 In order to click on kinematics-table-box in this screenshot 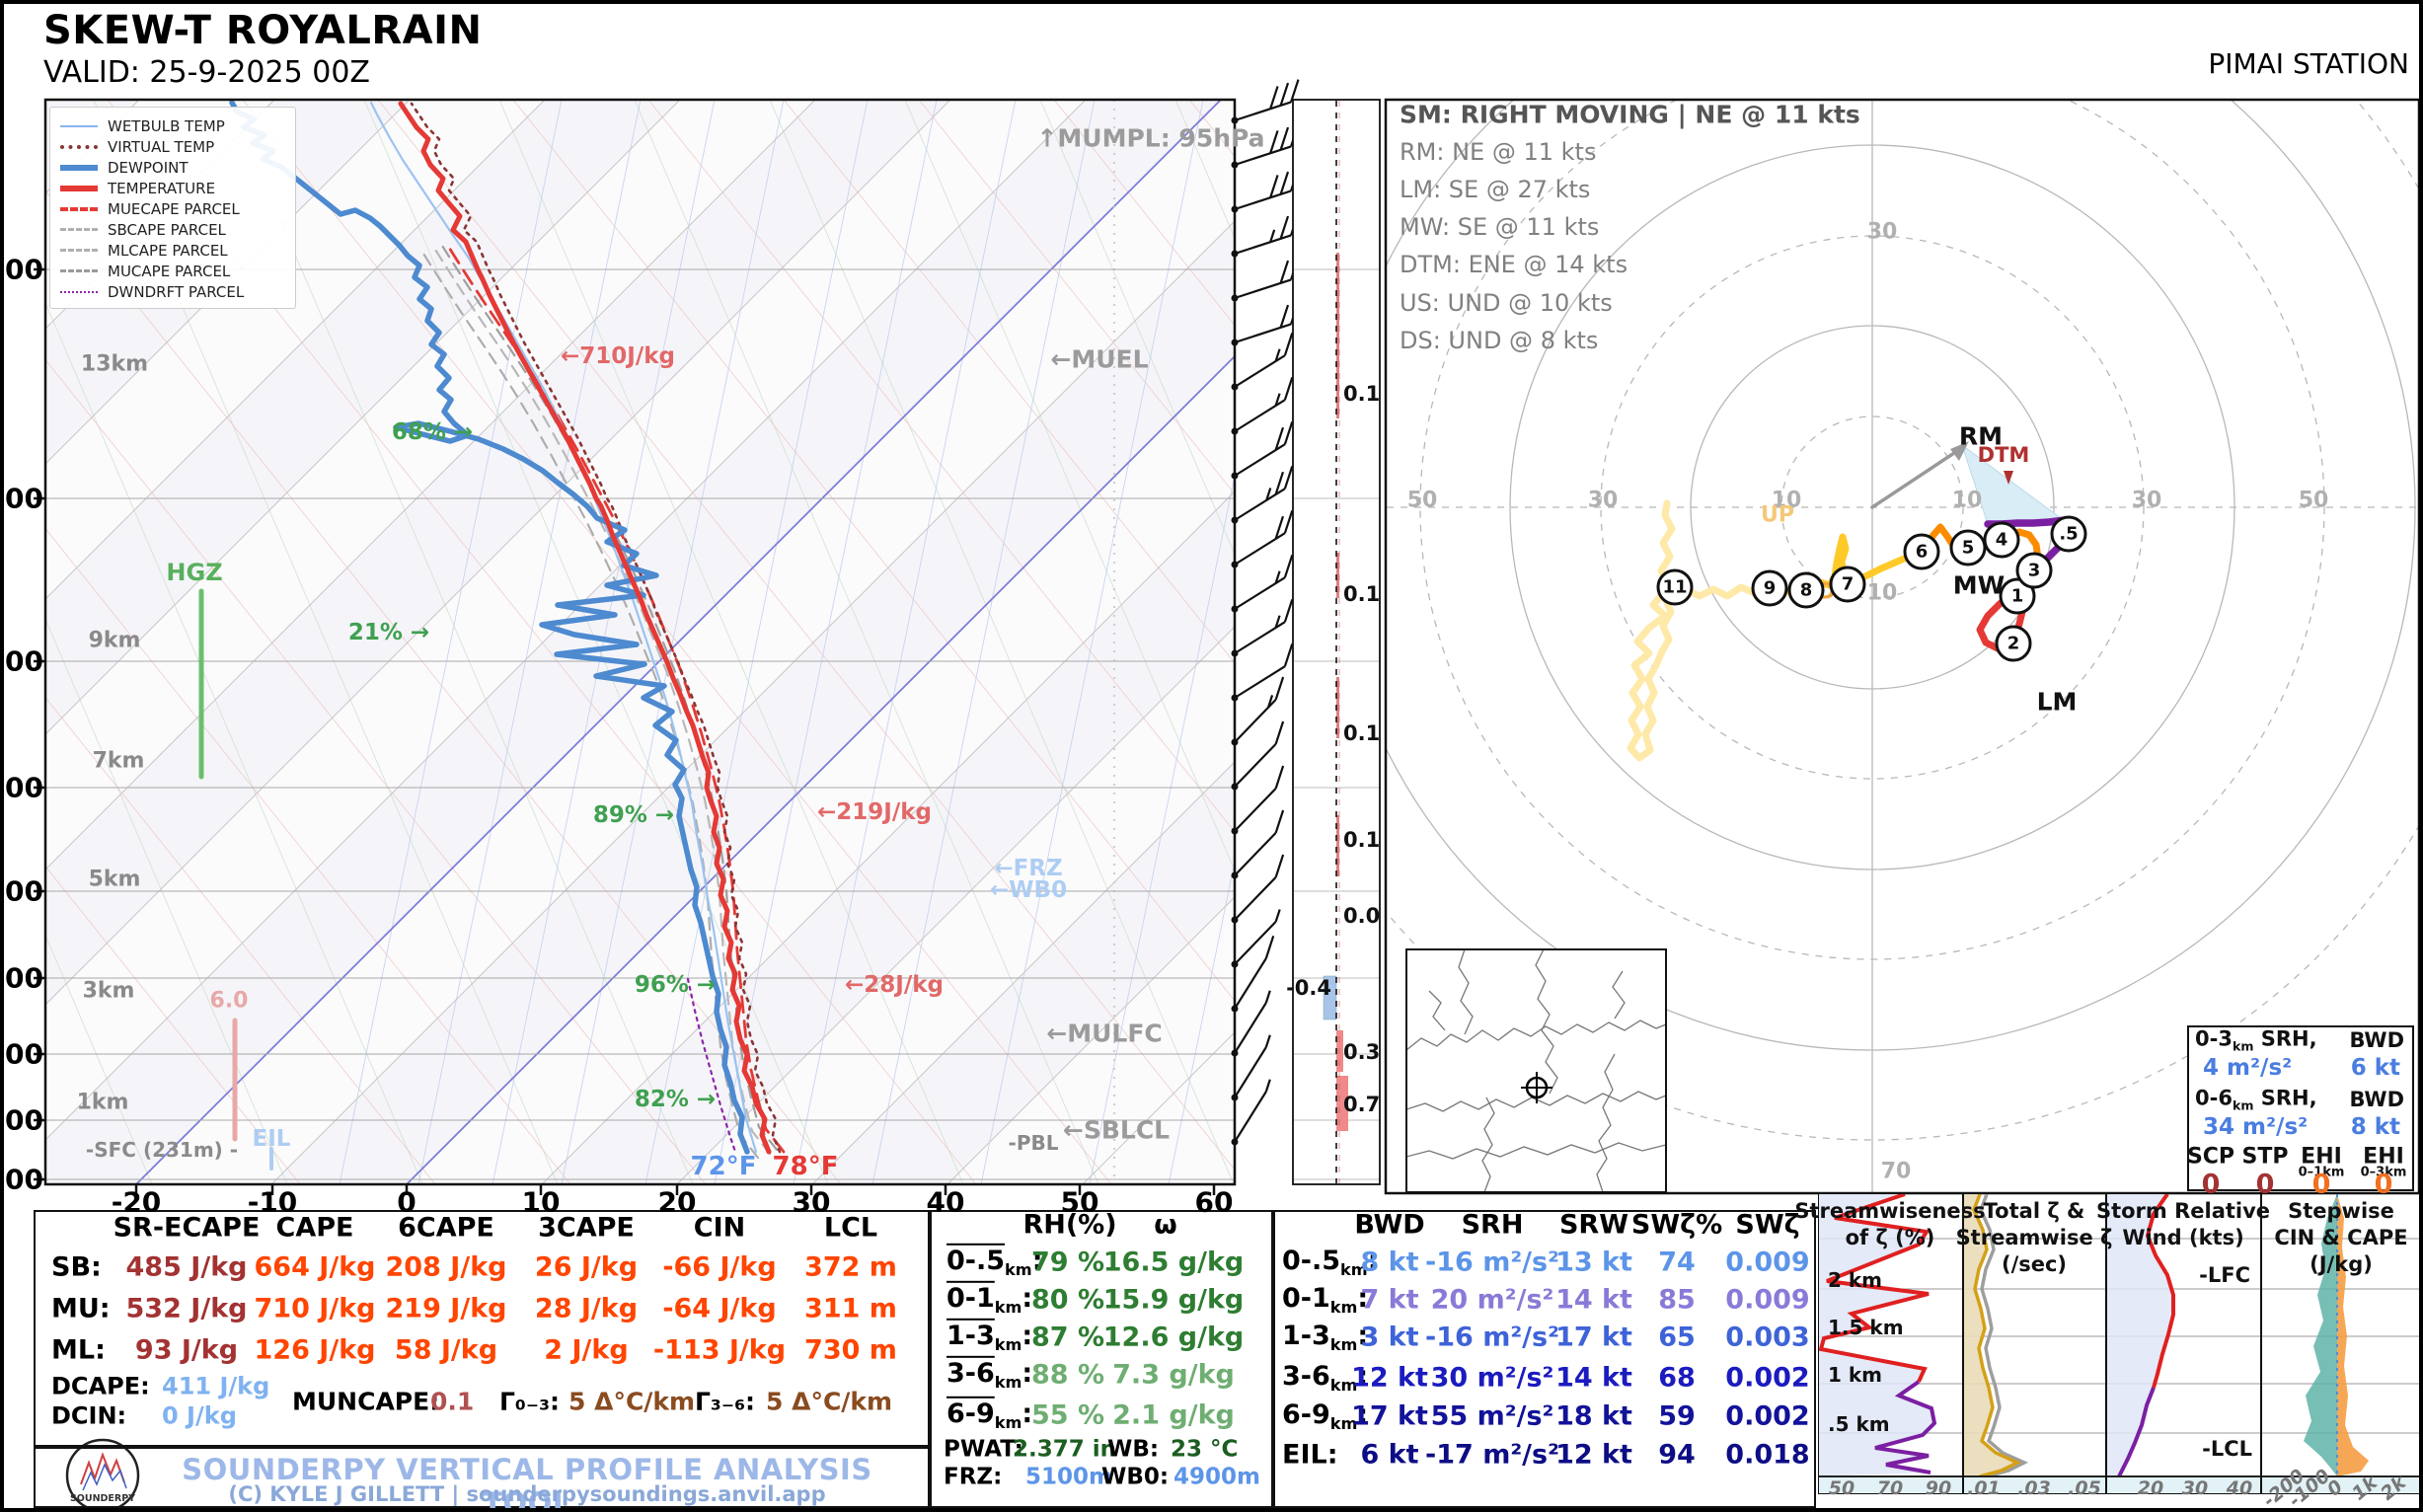, I will do `click(1544, 1359)`.